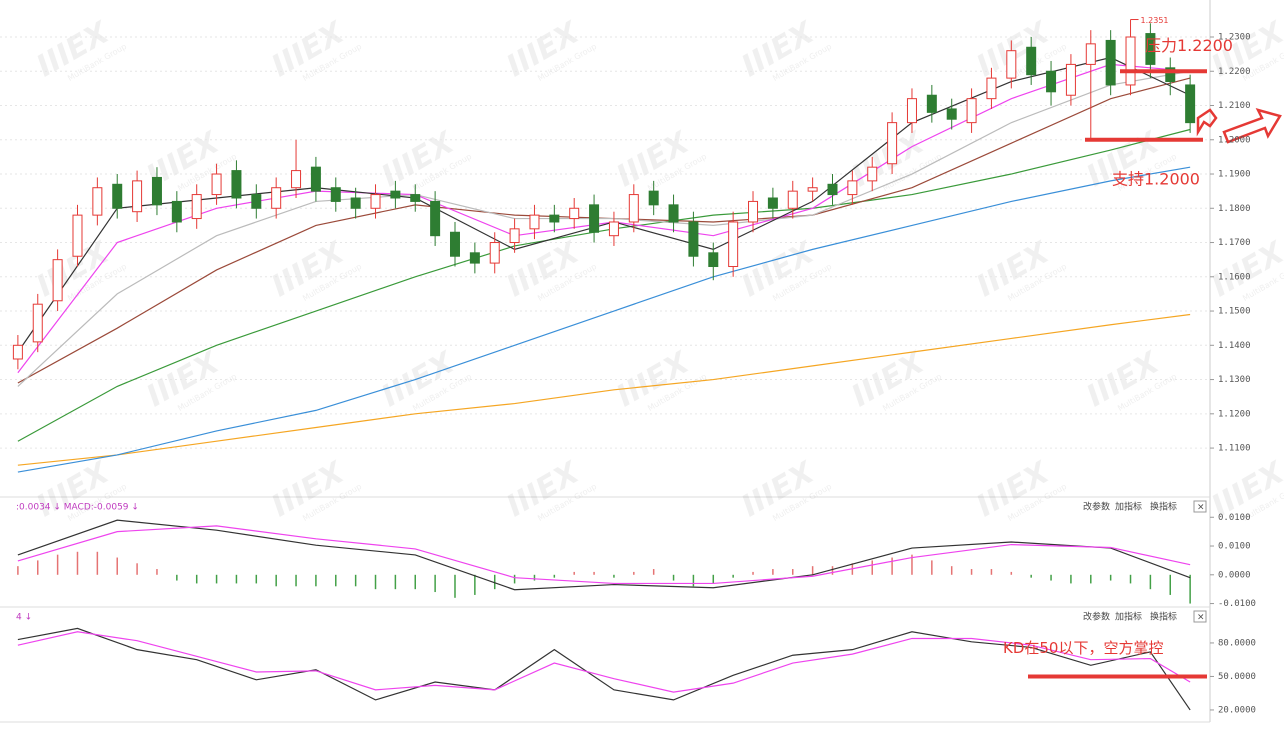 This screenshot has height=734, width=1284. Describe the element at coordinates (1234, 449) in the screenshot. I see `y-tick-label: 1.1100` at that location.